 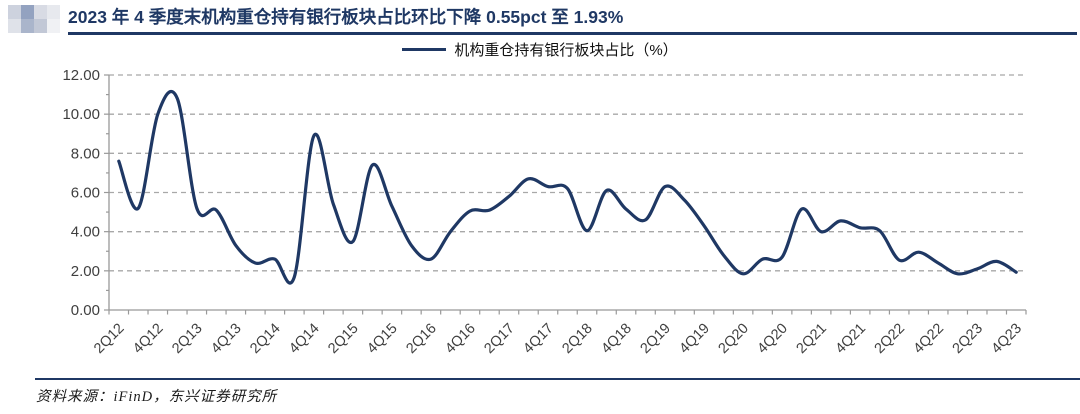 What do you see at coordinates (421, 339) in the screenshot?
I see `x-tick-label: 2Q16` at bounding box center [421, 339].